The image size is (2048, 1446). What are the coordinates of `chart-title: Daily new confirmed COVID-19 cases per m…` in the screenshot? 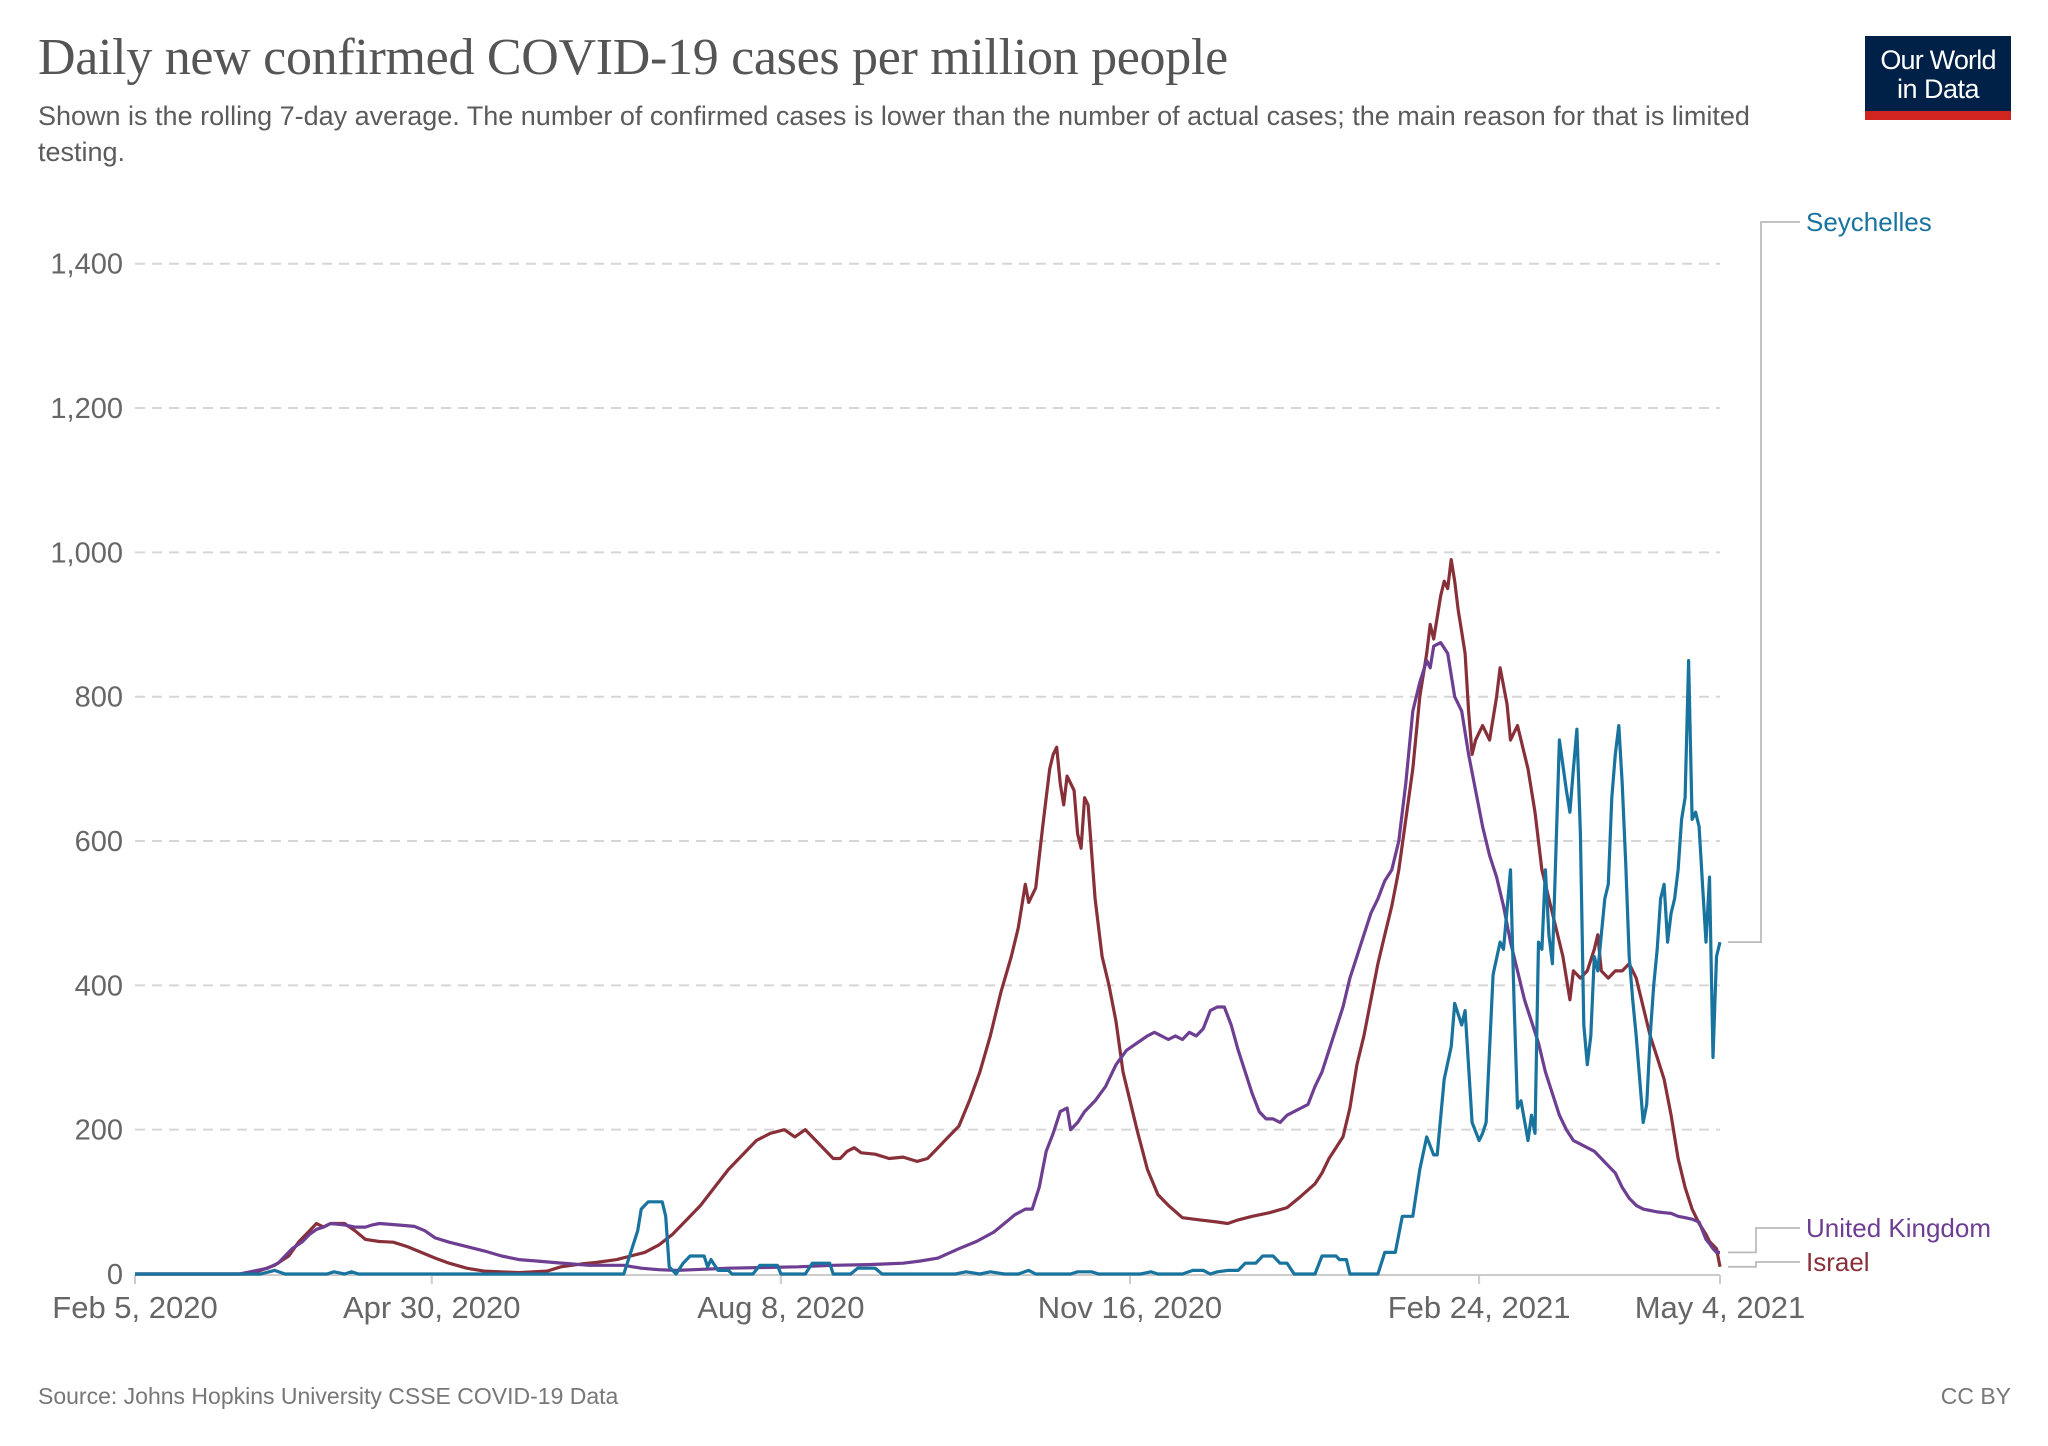 It's located at (633, 57).